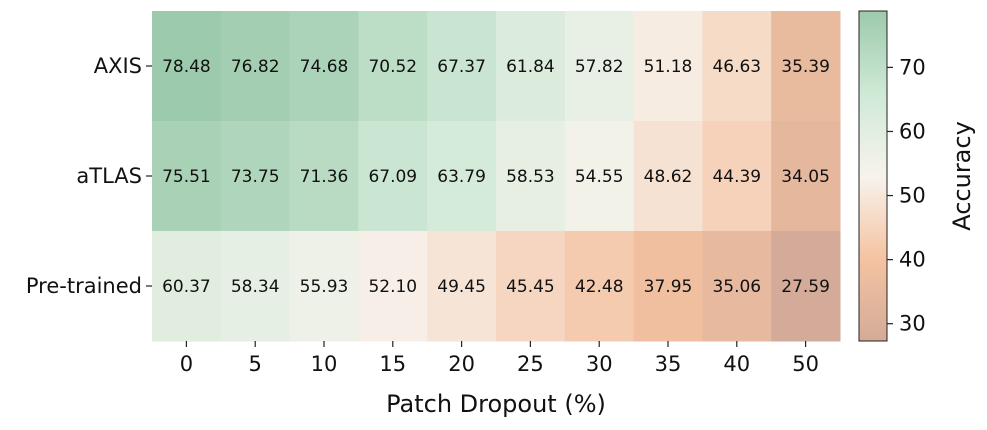 This screenshot has height=430, width=987. I want to click on x-tick-label: 20, so click(461, 364).